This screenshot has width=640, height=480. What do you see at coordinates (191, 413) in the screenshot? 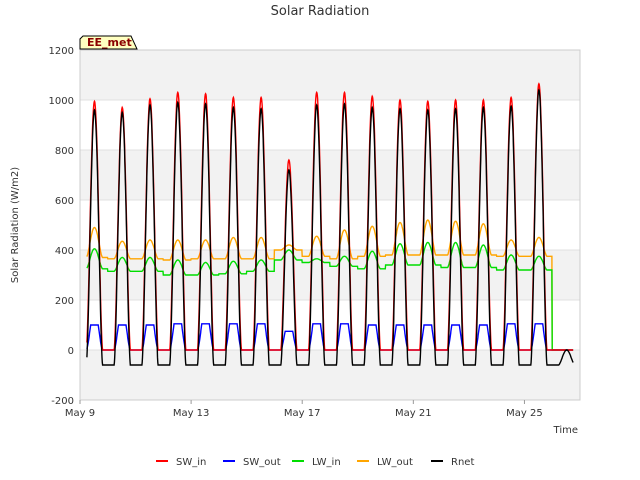
I see `x-tick-label: May 13` at bounding box center [191, 413].